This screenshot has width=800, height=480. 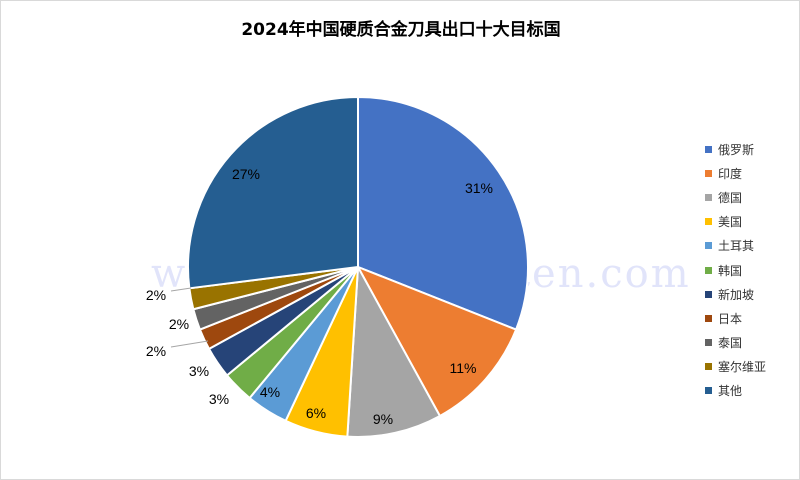 I want to click on legend-label: 韩国, so click(x=730, y=270).